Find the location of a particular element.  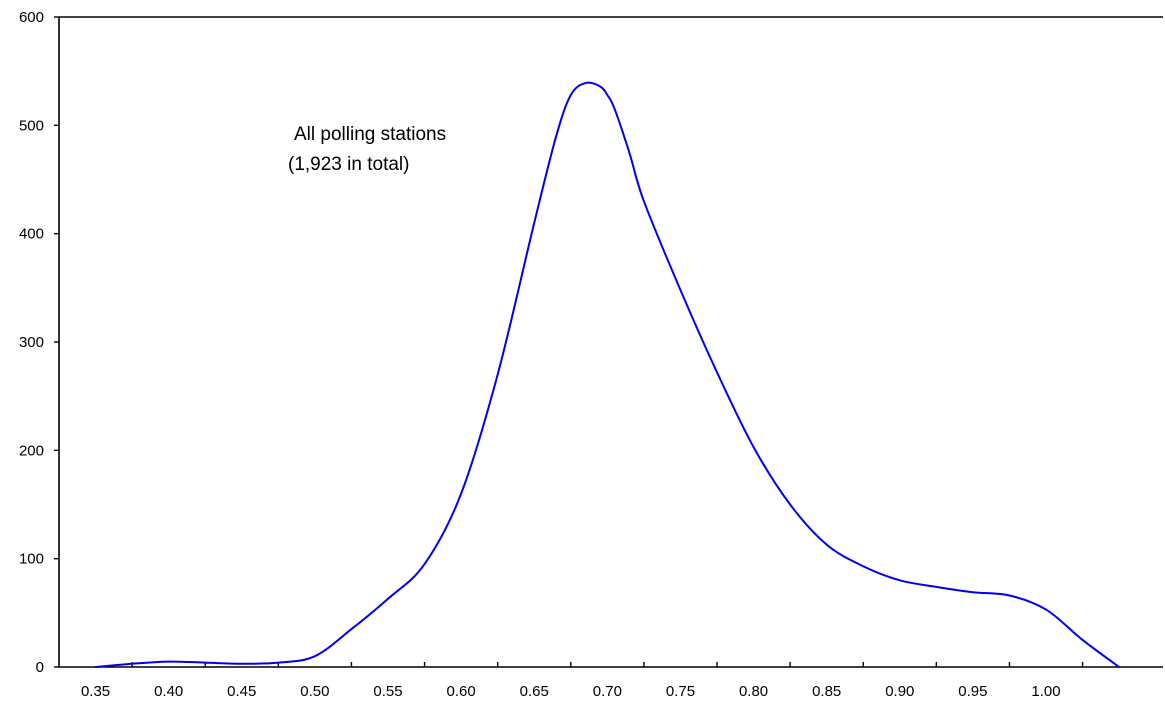

y-tick-label: 100 is located at coordinates (31, 559).